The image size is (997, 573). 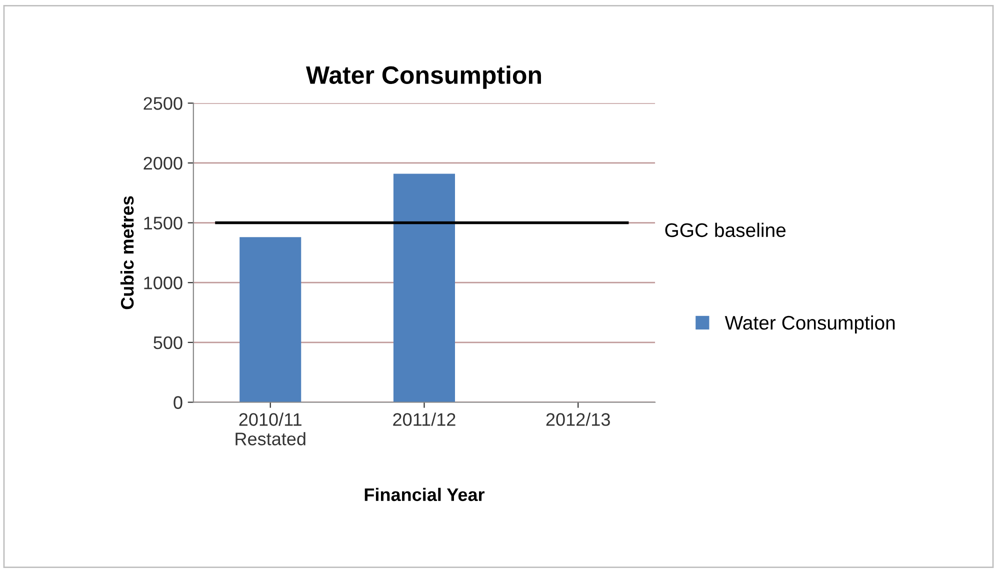 What do you see at coordinates (424, 419) in the screenshot?
I see `x-tick-label: 2011/12` at bounding box center [424, 419].